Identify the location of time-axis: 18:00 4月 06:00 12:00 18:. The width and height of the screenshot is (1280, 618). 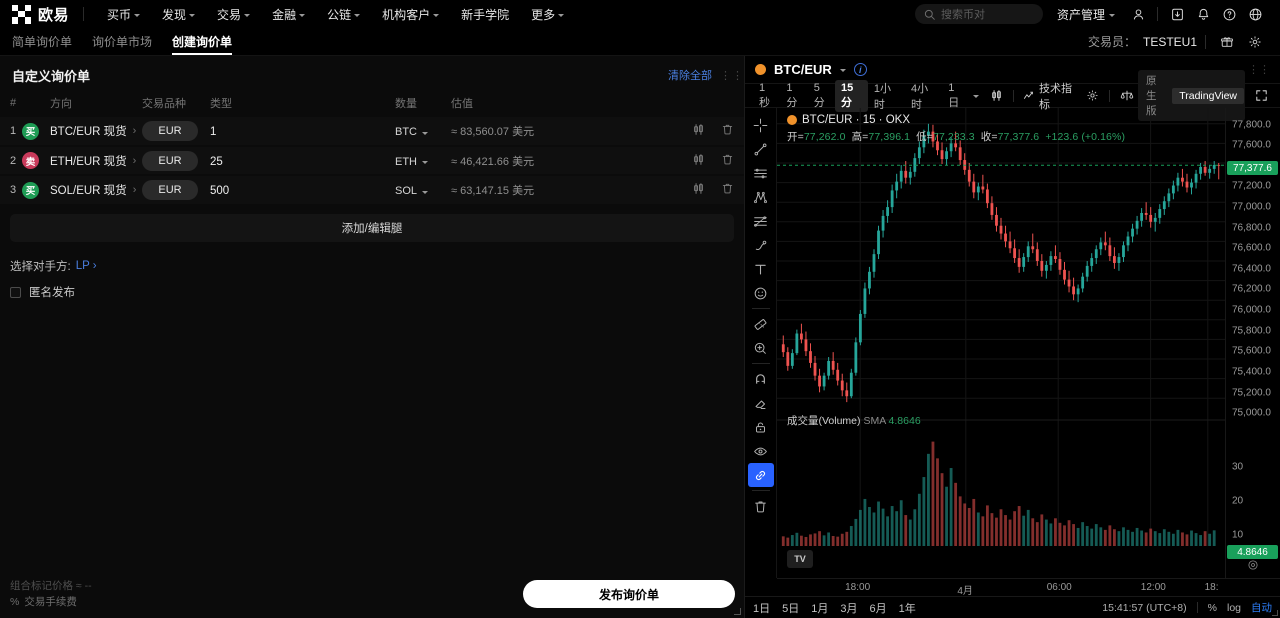
(1001, 587).